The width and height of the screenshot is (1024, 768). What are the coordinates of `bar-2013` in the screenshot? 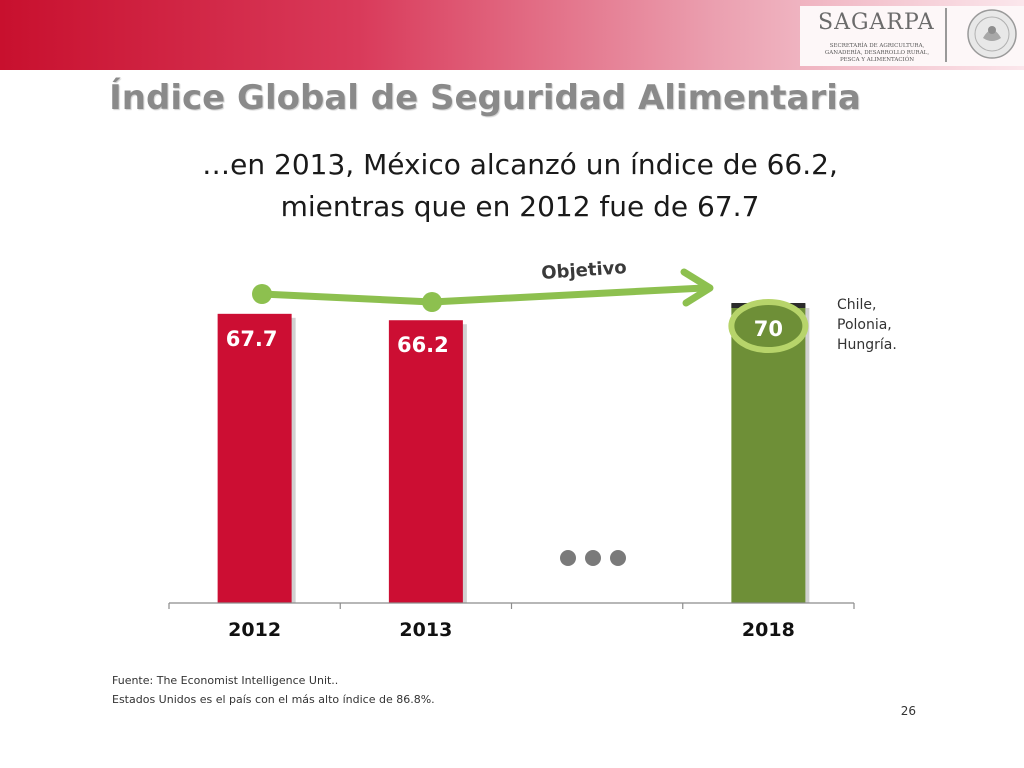 It's located at (425, 461).